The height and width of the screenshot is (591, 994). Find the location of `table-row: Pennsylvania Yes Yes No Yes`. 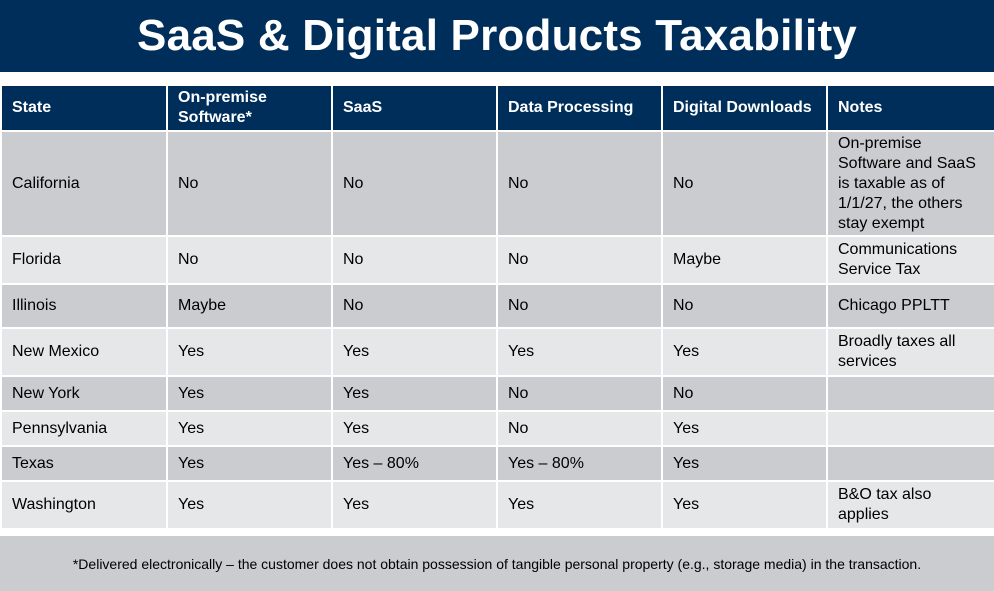

table-row: Pennsylvania Yes Yes No Yes is located at coordinates (497, 428).